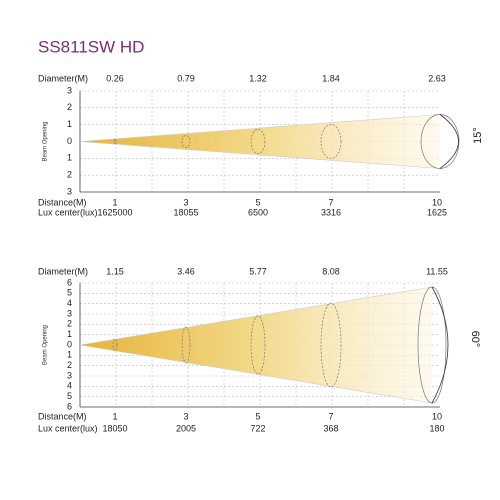  Describe the element at coordinates (114, 212) in the screenshot. I see `lux-value: 1625000` at that location.